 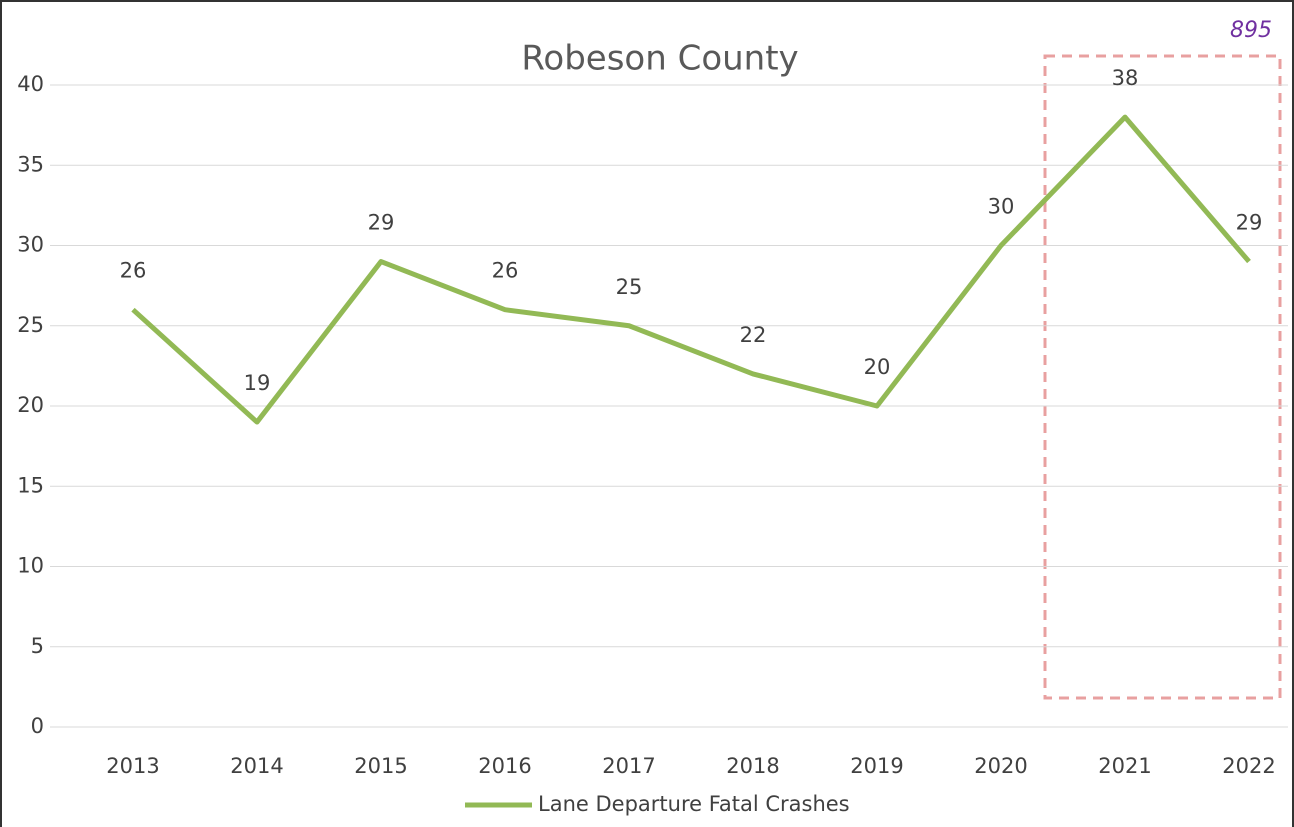 What do you see at coordinates (30, 164) in the screenshot?
I see `y-tick-label: 35` at bounding box center [30, 164].